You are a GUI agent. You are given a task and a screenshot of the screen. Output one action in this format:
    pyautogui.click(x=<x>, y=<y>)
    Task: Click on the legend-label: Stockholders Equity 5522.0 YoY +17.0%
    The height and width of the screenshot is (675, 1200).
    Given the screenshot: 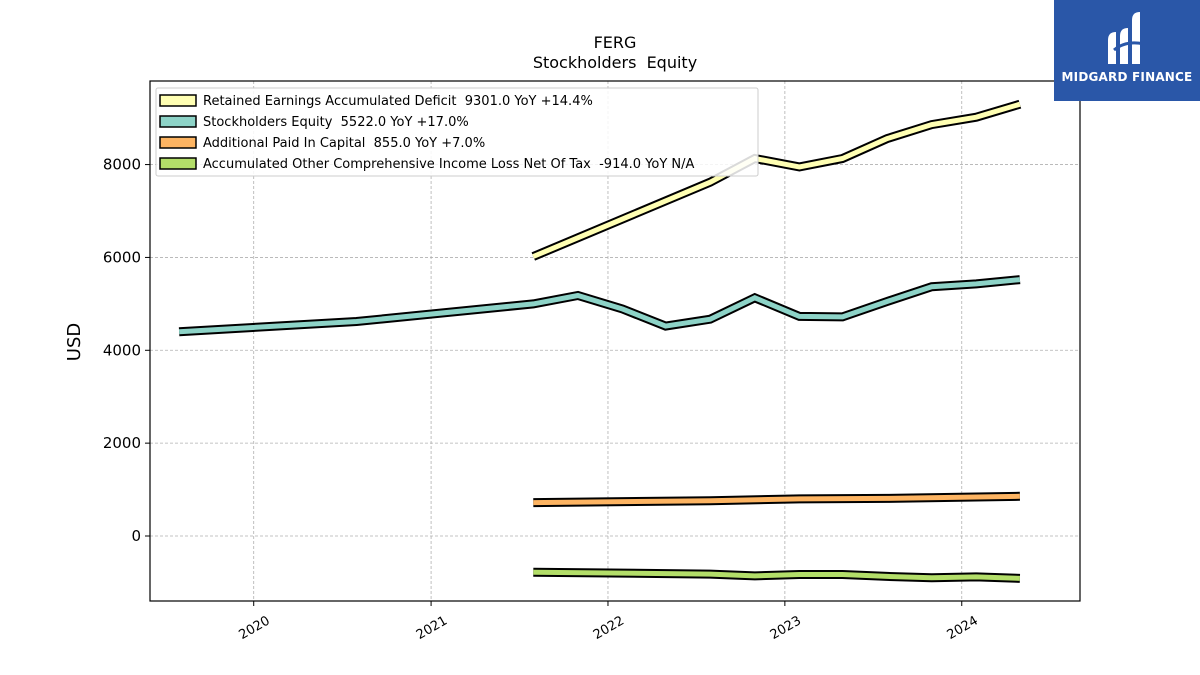 What is the action you would take?
    pyautogui.click(x=336, y=122)
    